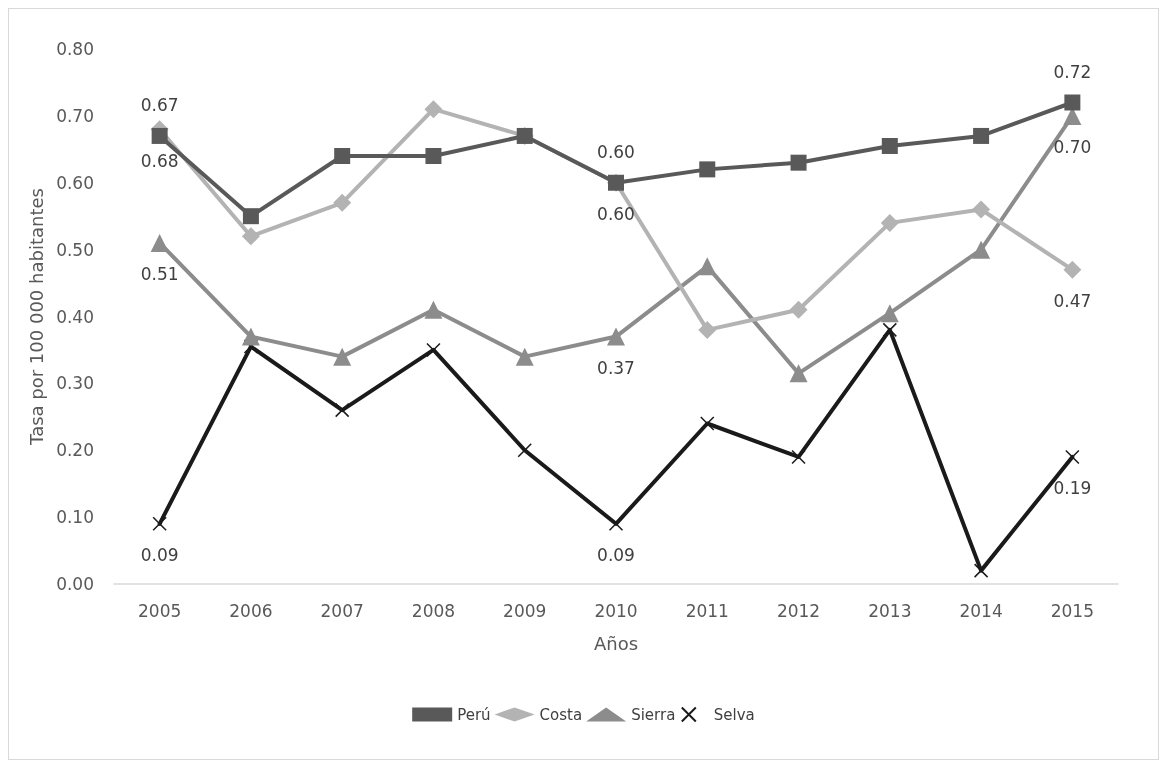 The width and height of the screenshot is (1167, 768). What do you see at coordinates (1072, 610) in the screenshot?
I see `x-tick-label: 2015` at bounding box center [1072, 610].